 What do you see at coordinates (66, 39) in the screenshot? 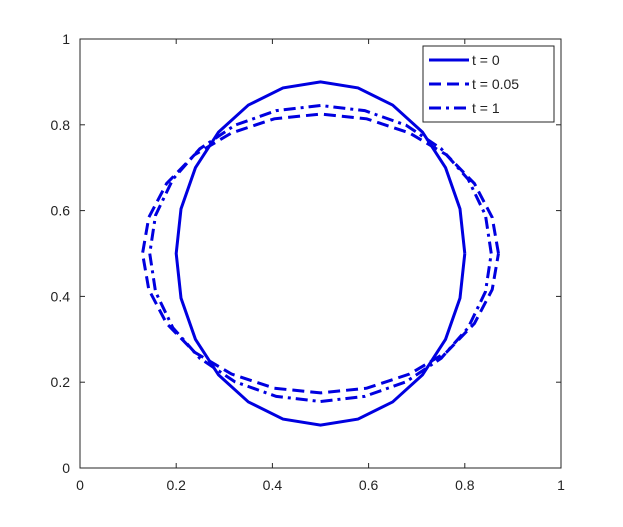
I see `y-tick-label: 1` at bounding box center [66, 39].